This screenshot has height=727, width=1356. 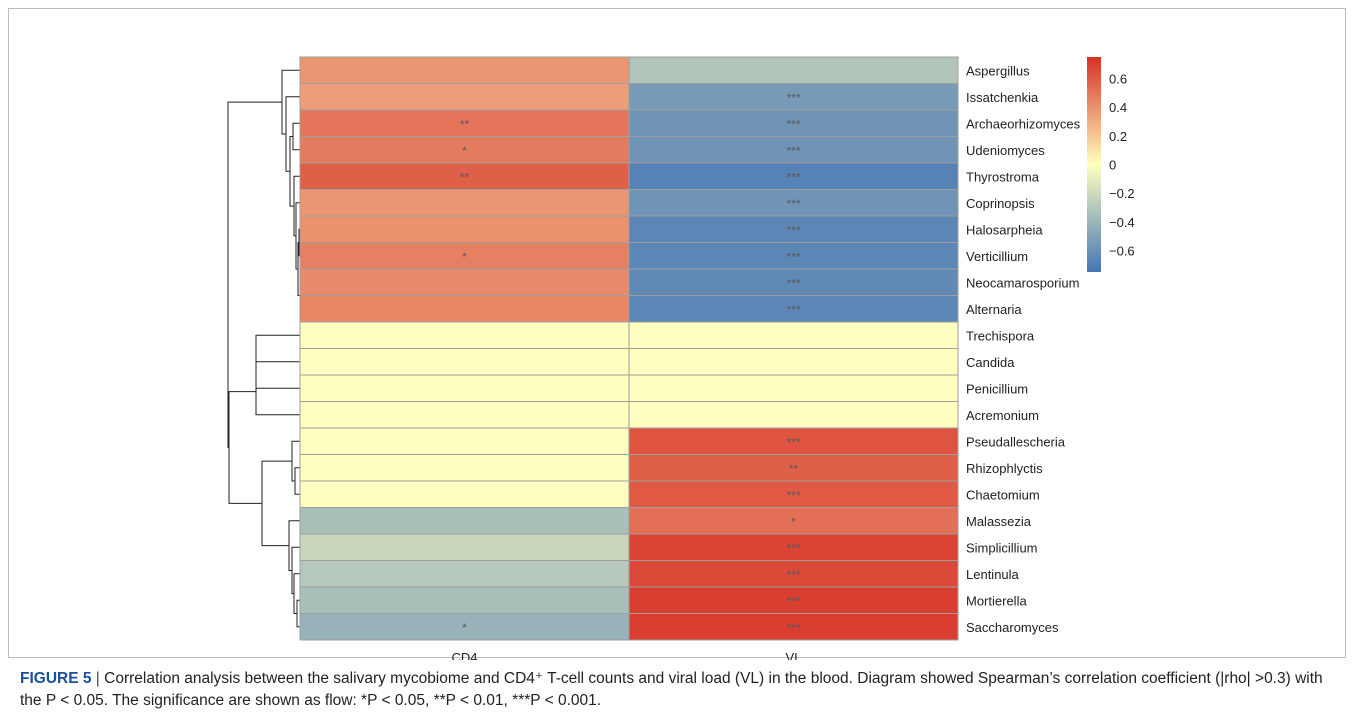 What do you see at coordinates (626, 655) in the screenshot?
I see `column-labels: CD4 VL` at bounding box center [626, 655].